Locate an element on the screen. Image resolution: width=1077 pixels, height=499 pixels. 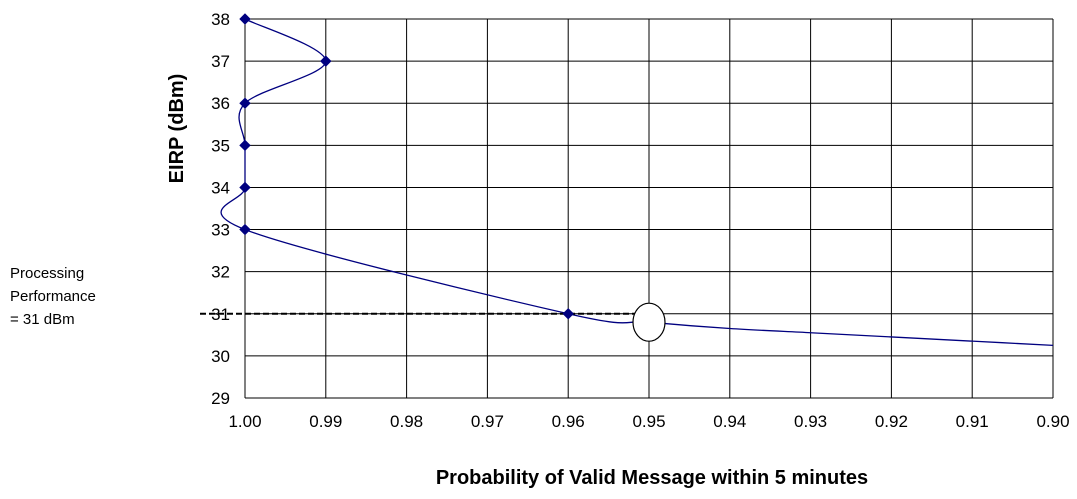
processing-performance-annotation: Processing Performance = 31 dBm is located at coordinates (80, 296).